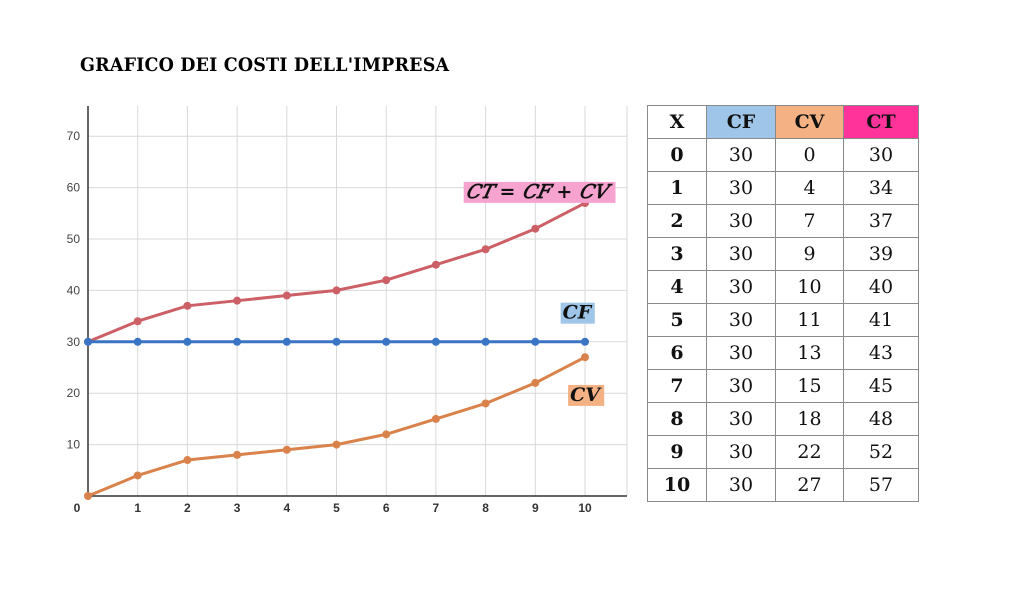 The image size is (1024, 603). What do you see at coordinates (74, 393) in the screenshot?
I see `y-tick-label: 20` at bounding box center [74, 393].